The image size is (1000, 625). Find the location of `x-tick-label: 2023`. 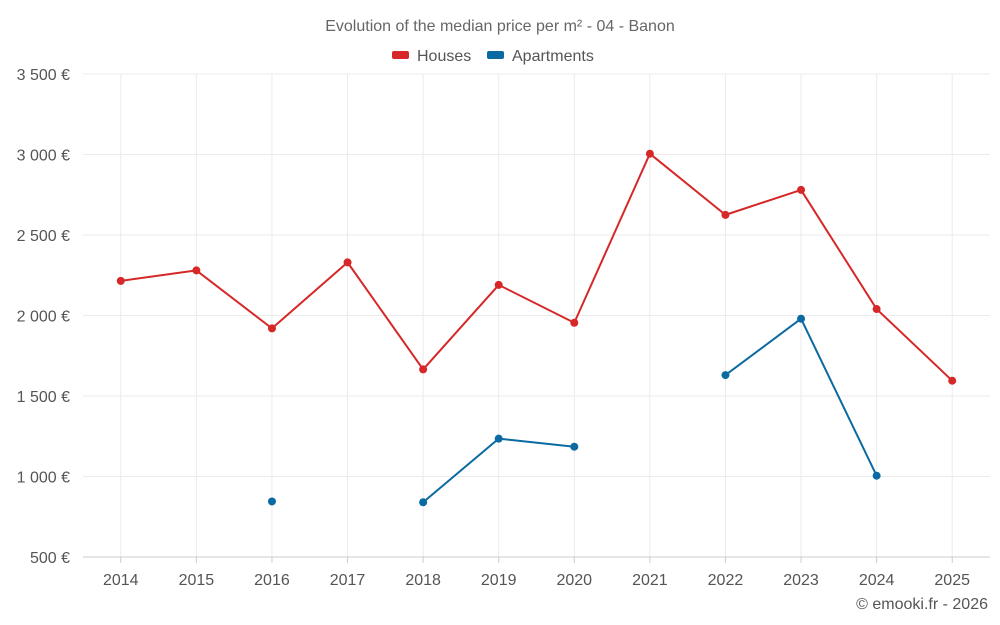

x-tick-label: 2023 is located at coordinates (801, 580).